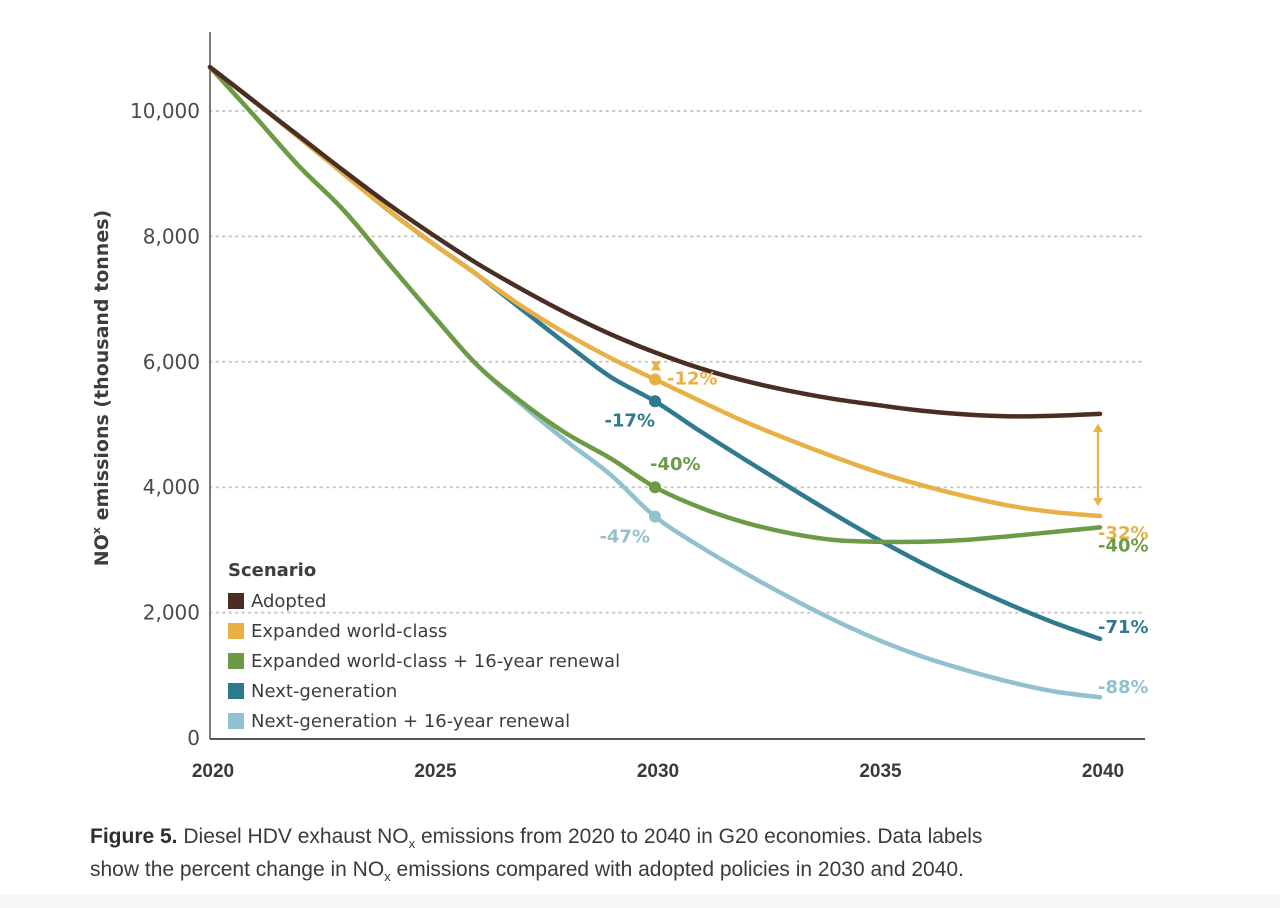 This screenshot has height=908, width=1280. What do you see at coordinates (288, 601) in the screenshot?
I see `legend-label: Adopted` at bounding box center [288, 601].